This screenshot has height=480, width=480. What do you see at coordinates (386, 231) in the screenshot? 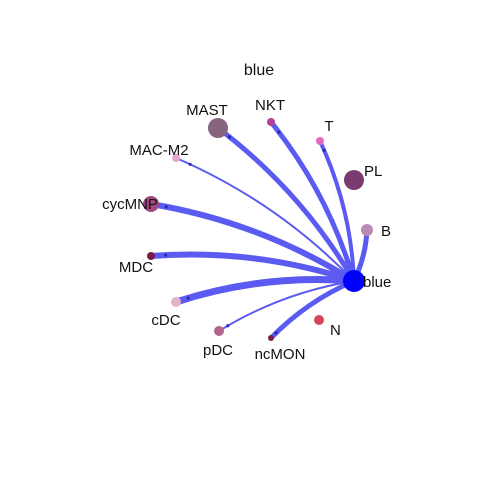
I see `node-label-b: B` at bounding box center [386, 231].